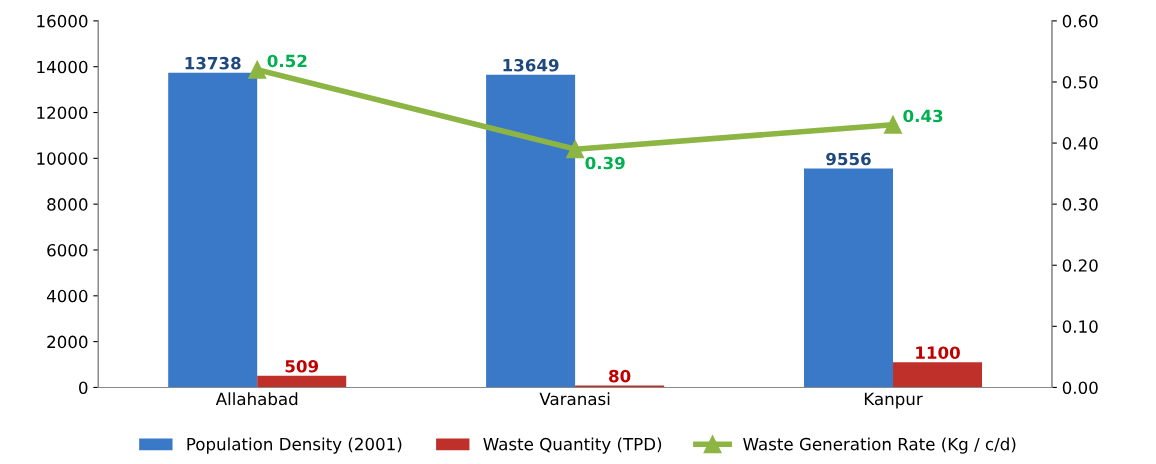 This screenshot has height=464, width=1156. Describe the element at coordinates (620, 376) in the screenshot. I see `data-label: 80` at that location.